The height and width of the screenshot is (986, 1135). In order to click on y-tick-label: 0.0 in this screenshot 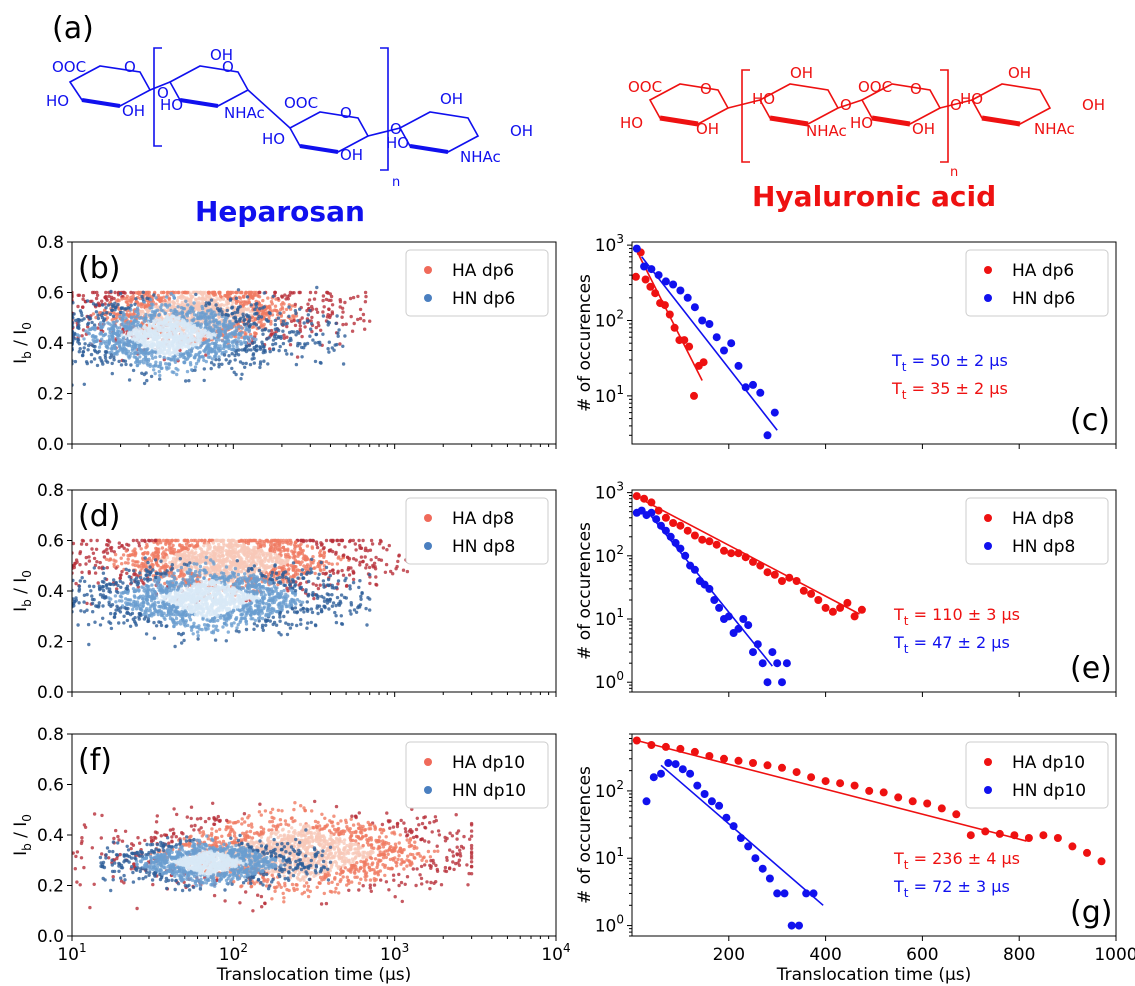, I will do `click(50, 445)`.